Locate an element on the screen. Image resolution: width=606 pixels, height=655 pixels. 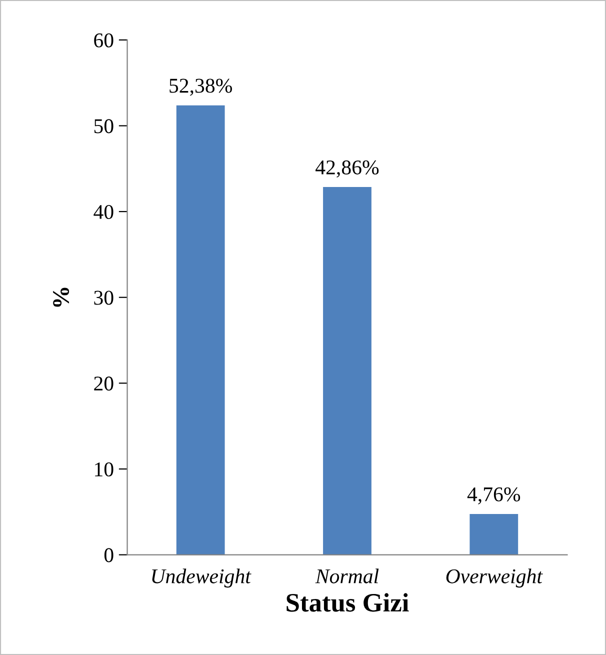
y-tick-label: 50 is located at coordinates (104, 126).